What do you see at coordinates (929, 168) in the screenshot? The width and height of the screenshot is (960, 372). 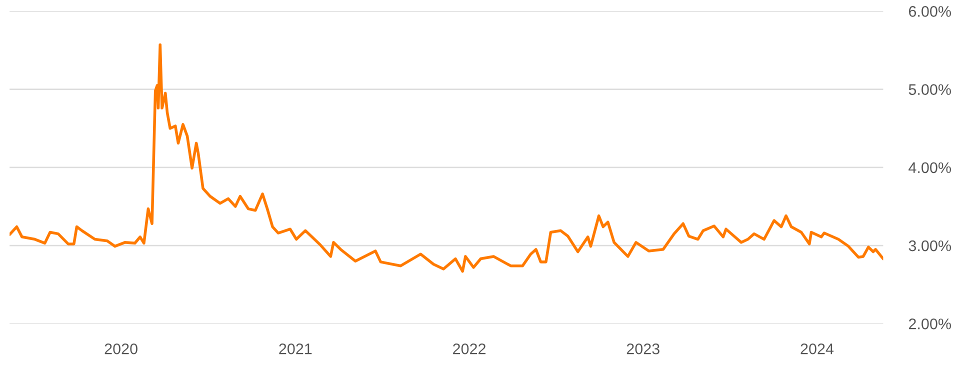 I see `y-tick-label: 4.00%` at bounding box center [929, 168].